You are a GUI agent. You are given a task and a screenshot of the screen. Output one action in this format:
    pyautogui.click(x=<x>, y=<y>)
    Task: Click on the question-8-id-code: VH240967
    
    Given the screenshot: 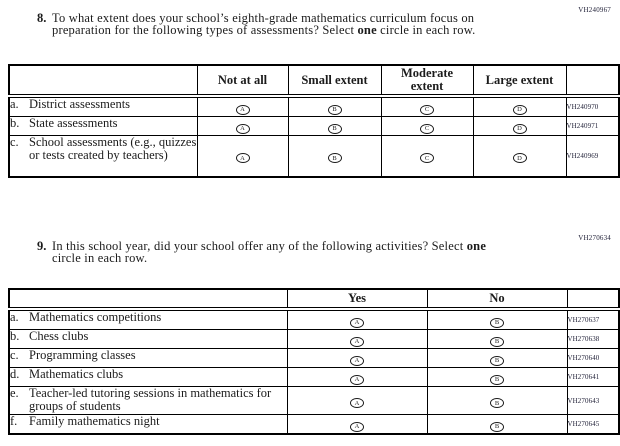 What is the action you would take?
    pyautogui.click(x=594, y=10)
    